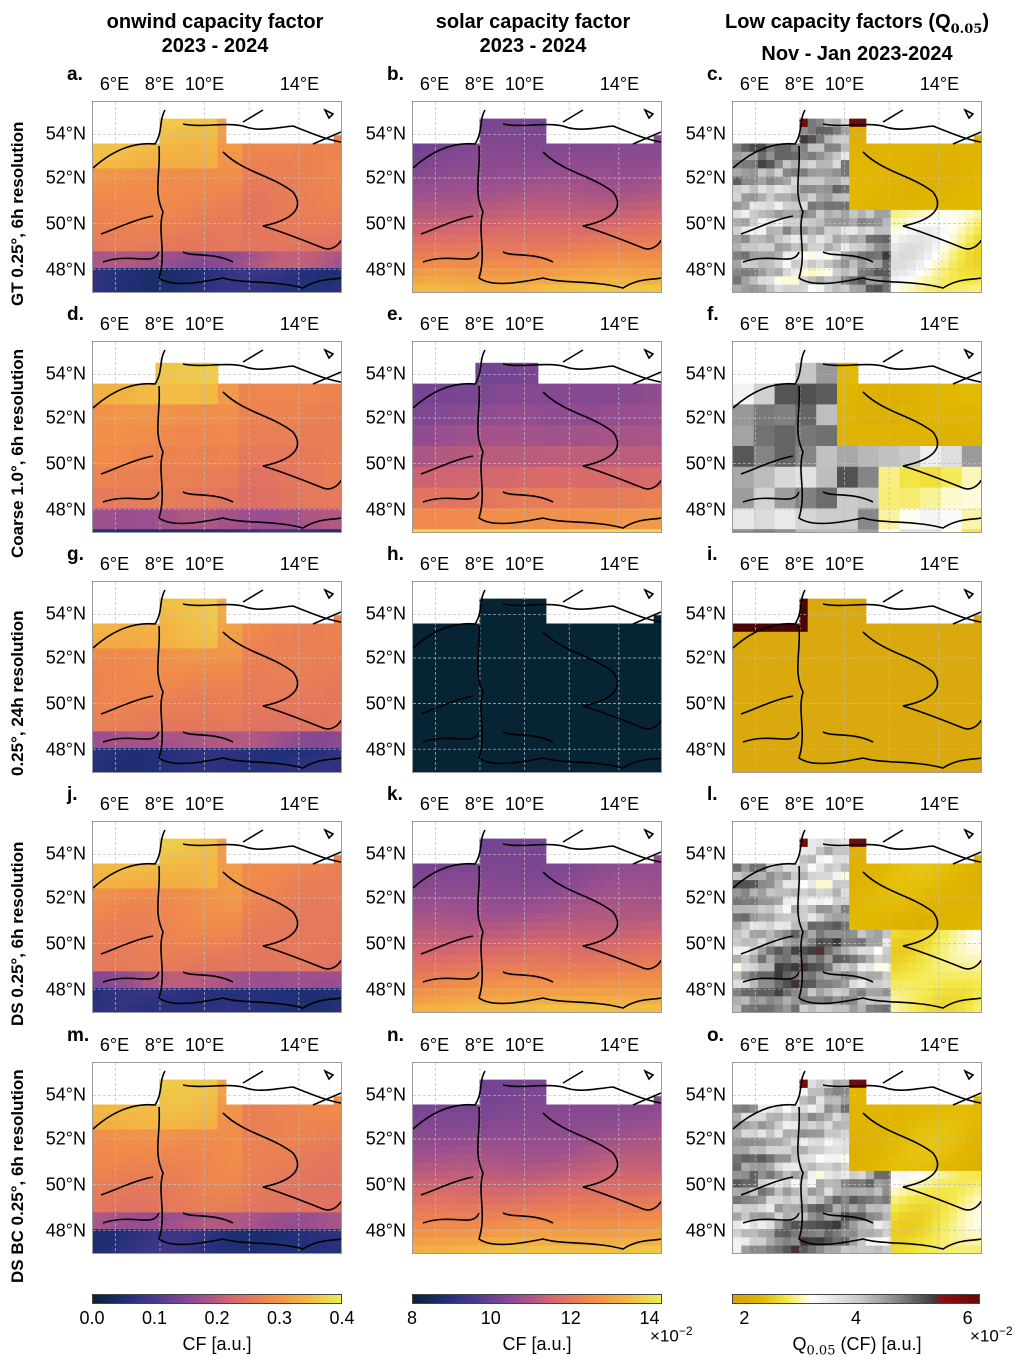  Describe the element at coordinates (857, 379) in the screenshot. I see `country-border` at that location.